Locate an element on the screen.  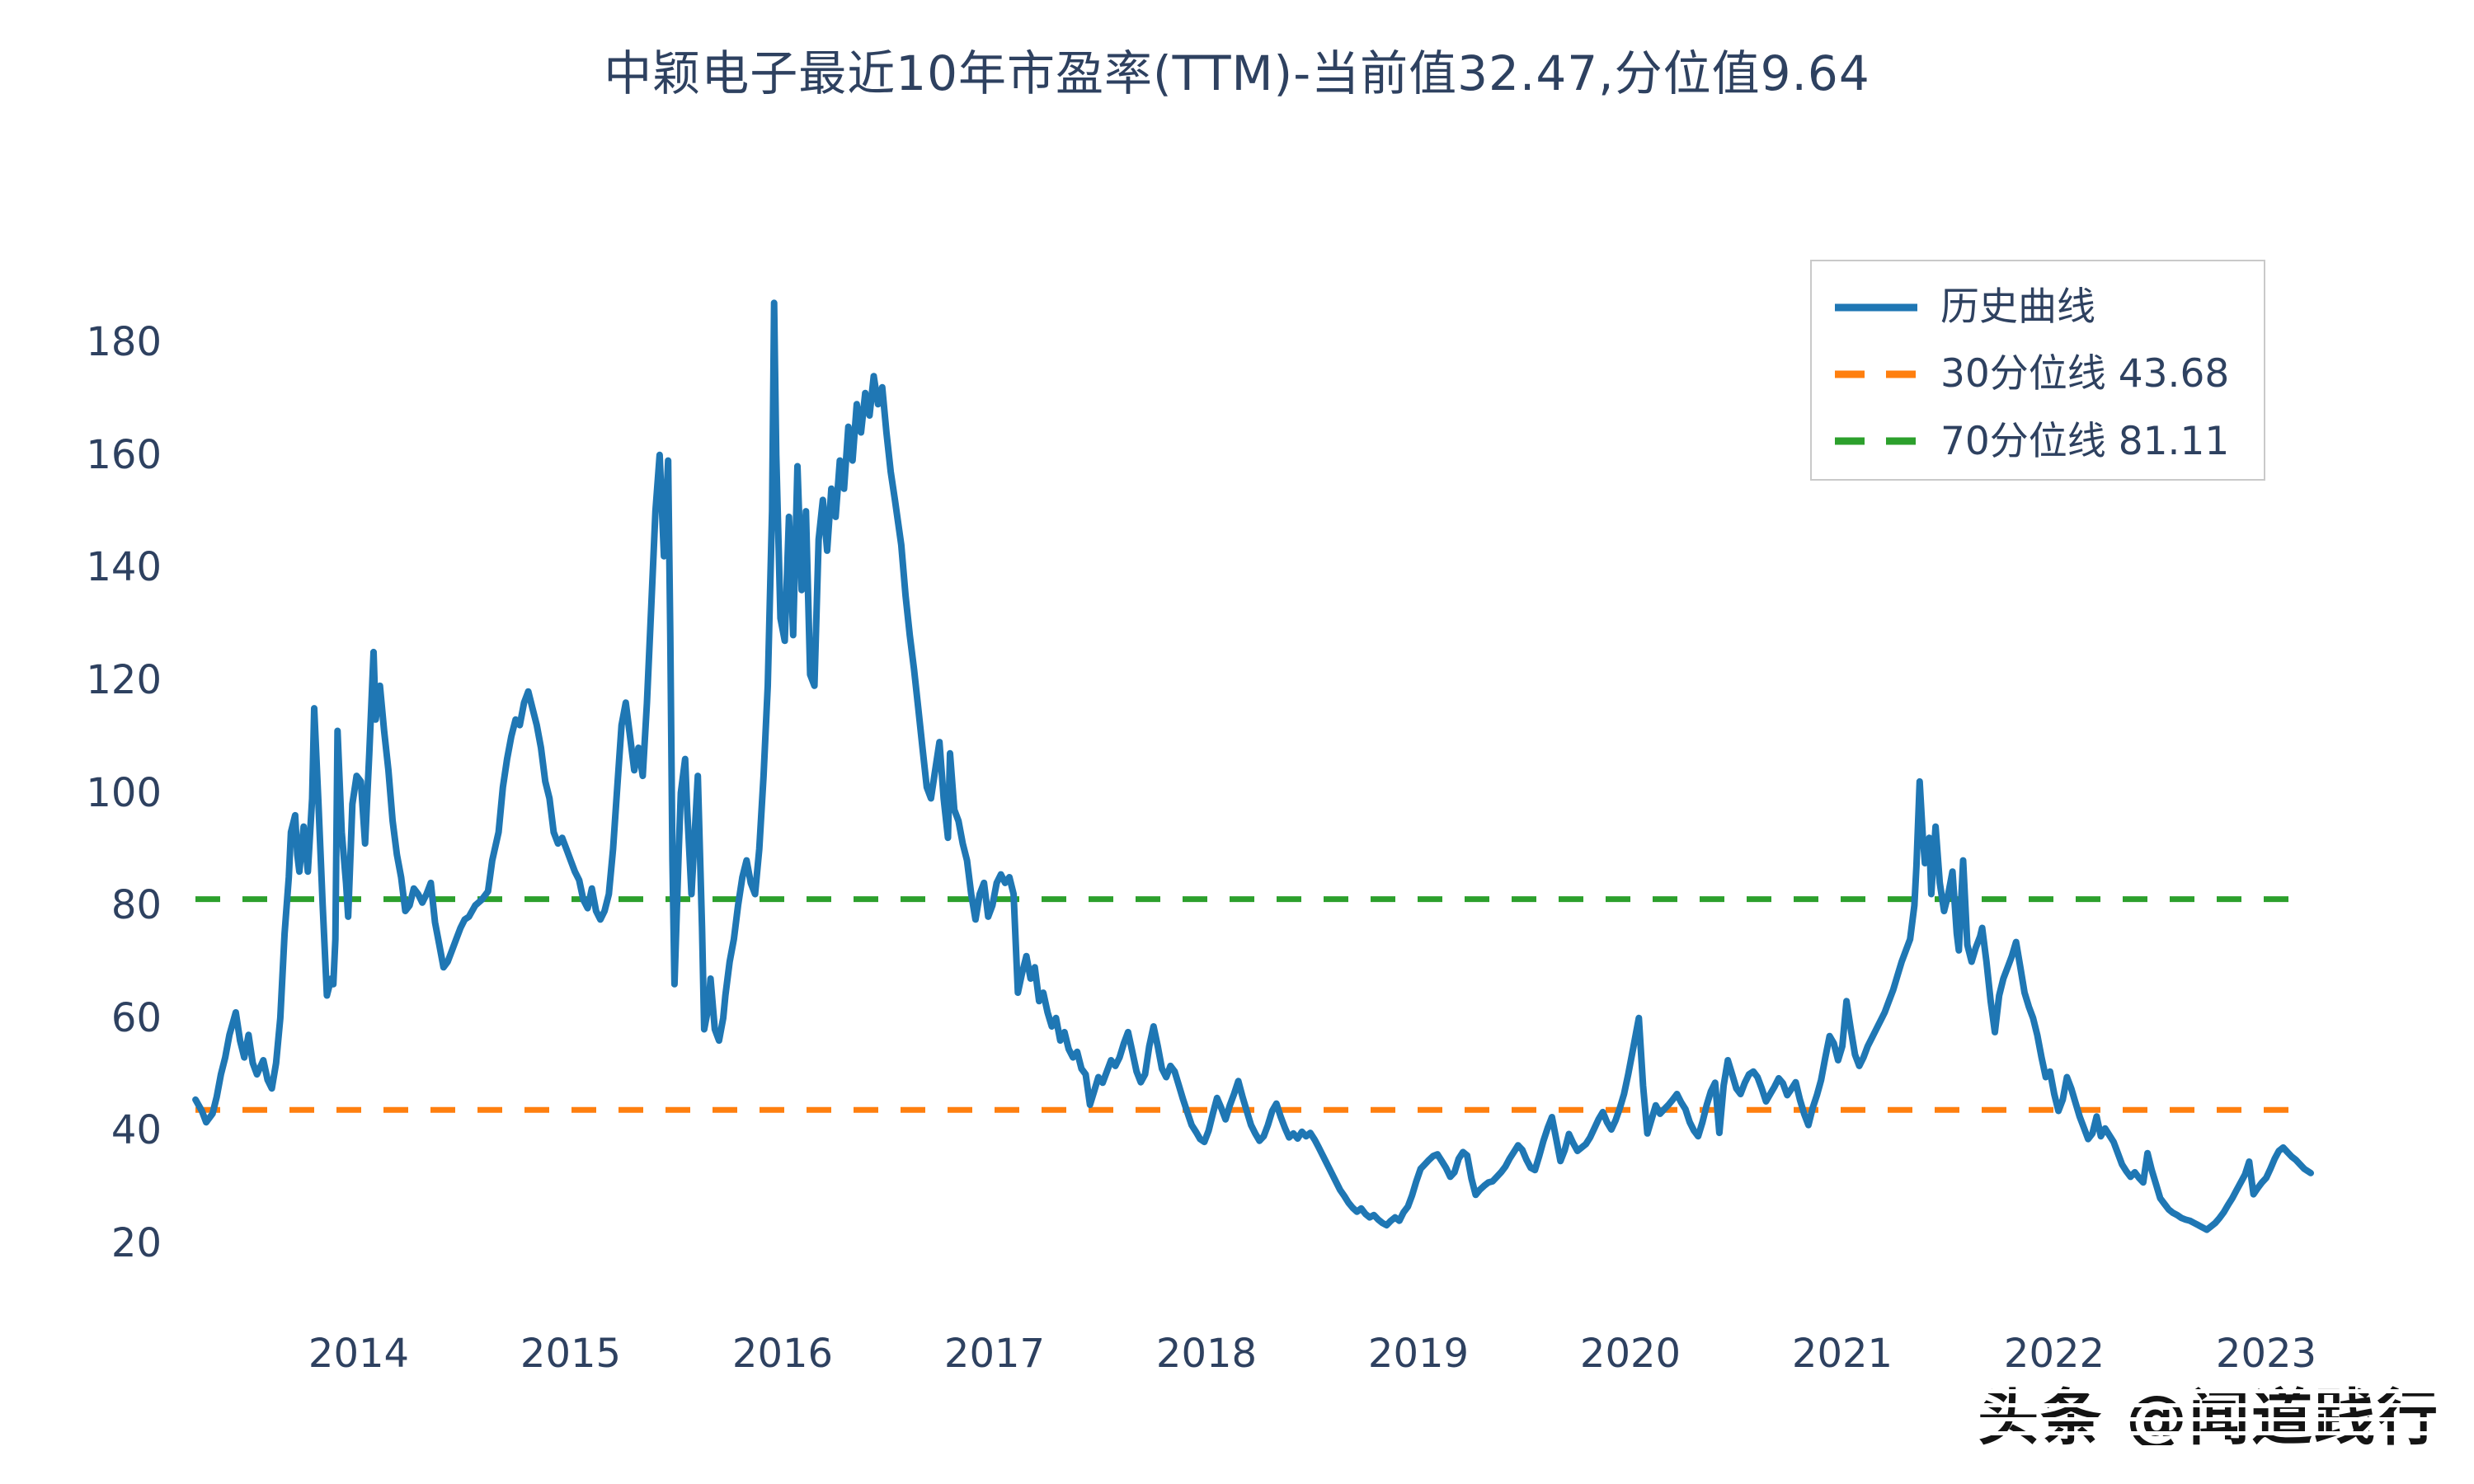
legend-p30: 30分位线 43.68 is located at coordinates (2049, 369).